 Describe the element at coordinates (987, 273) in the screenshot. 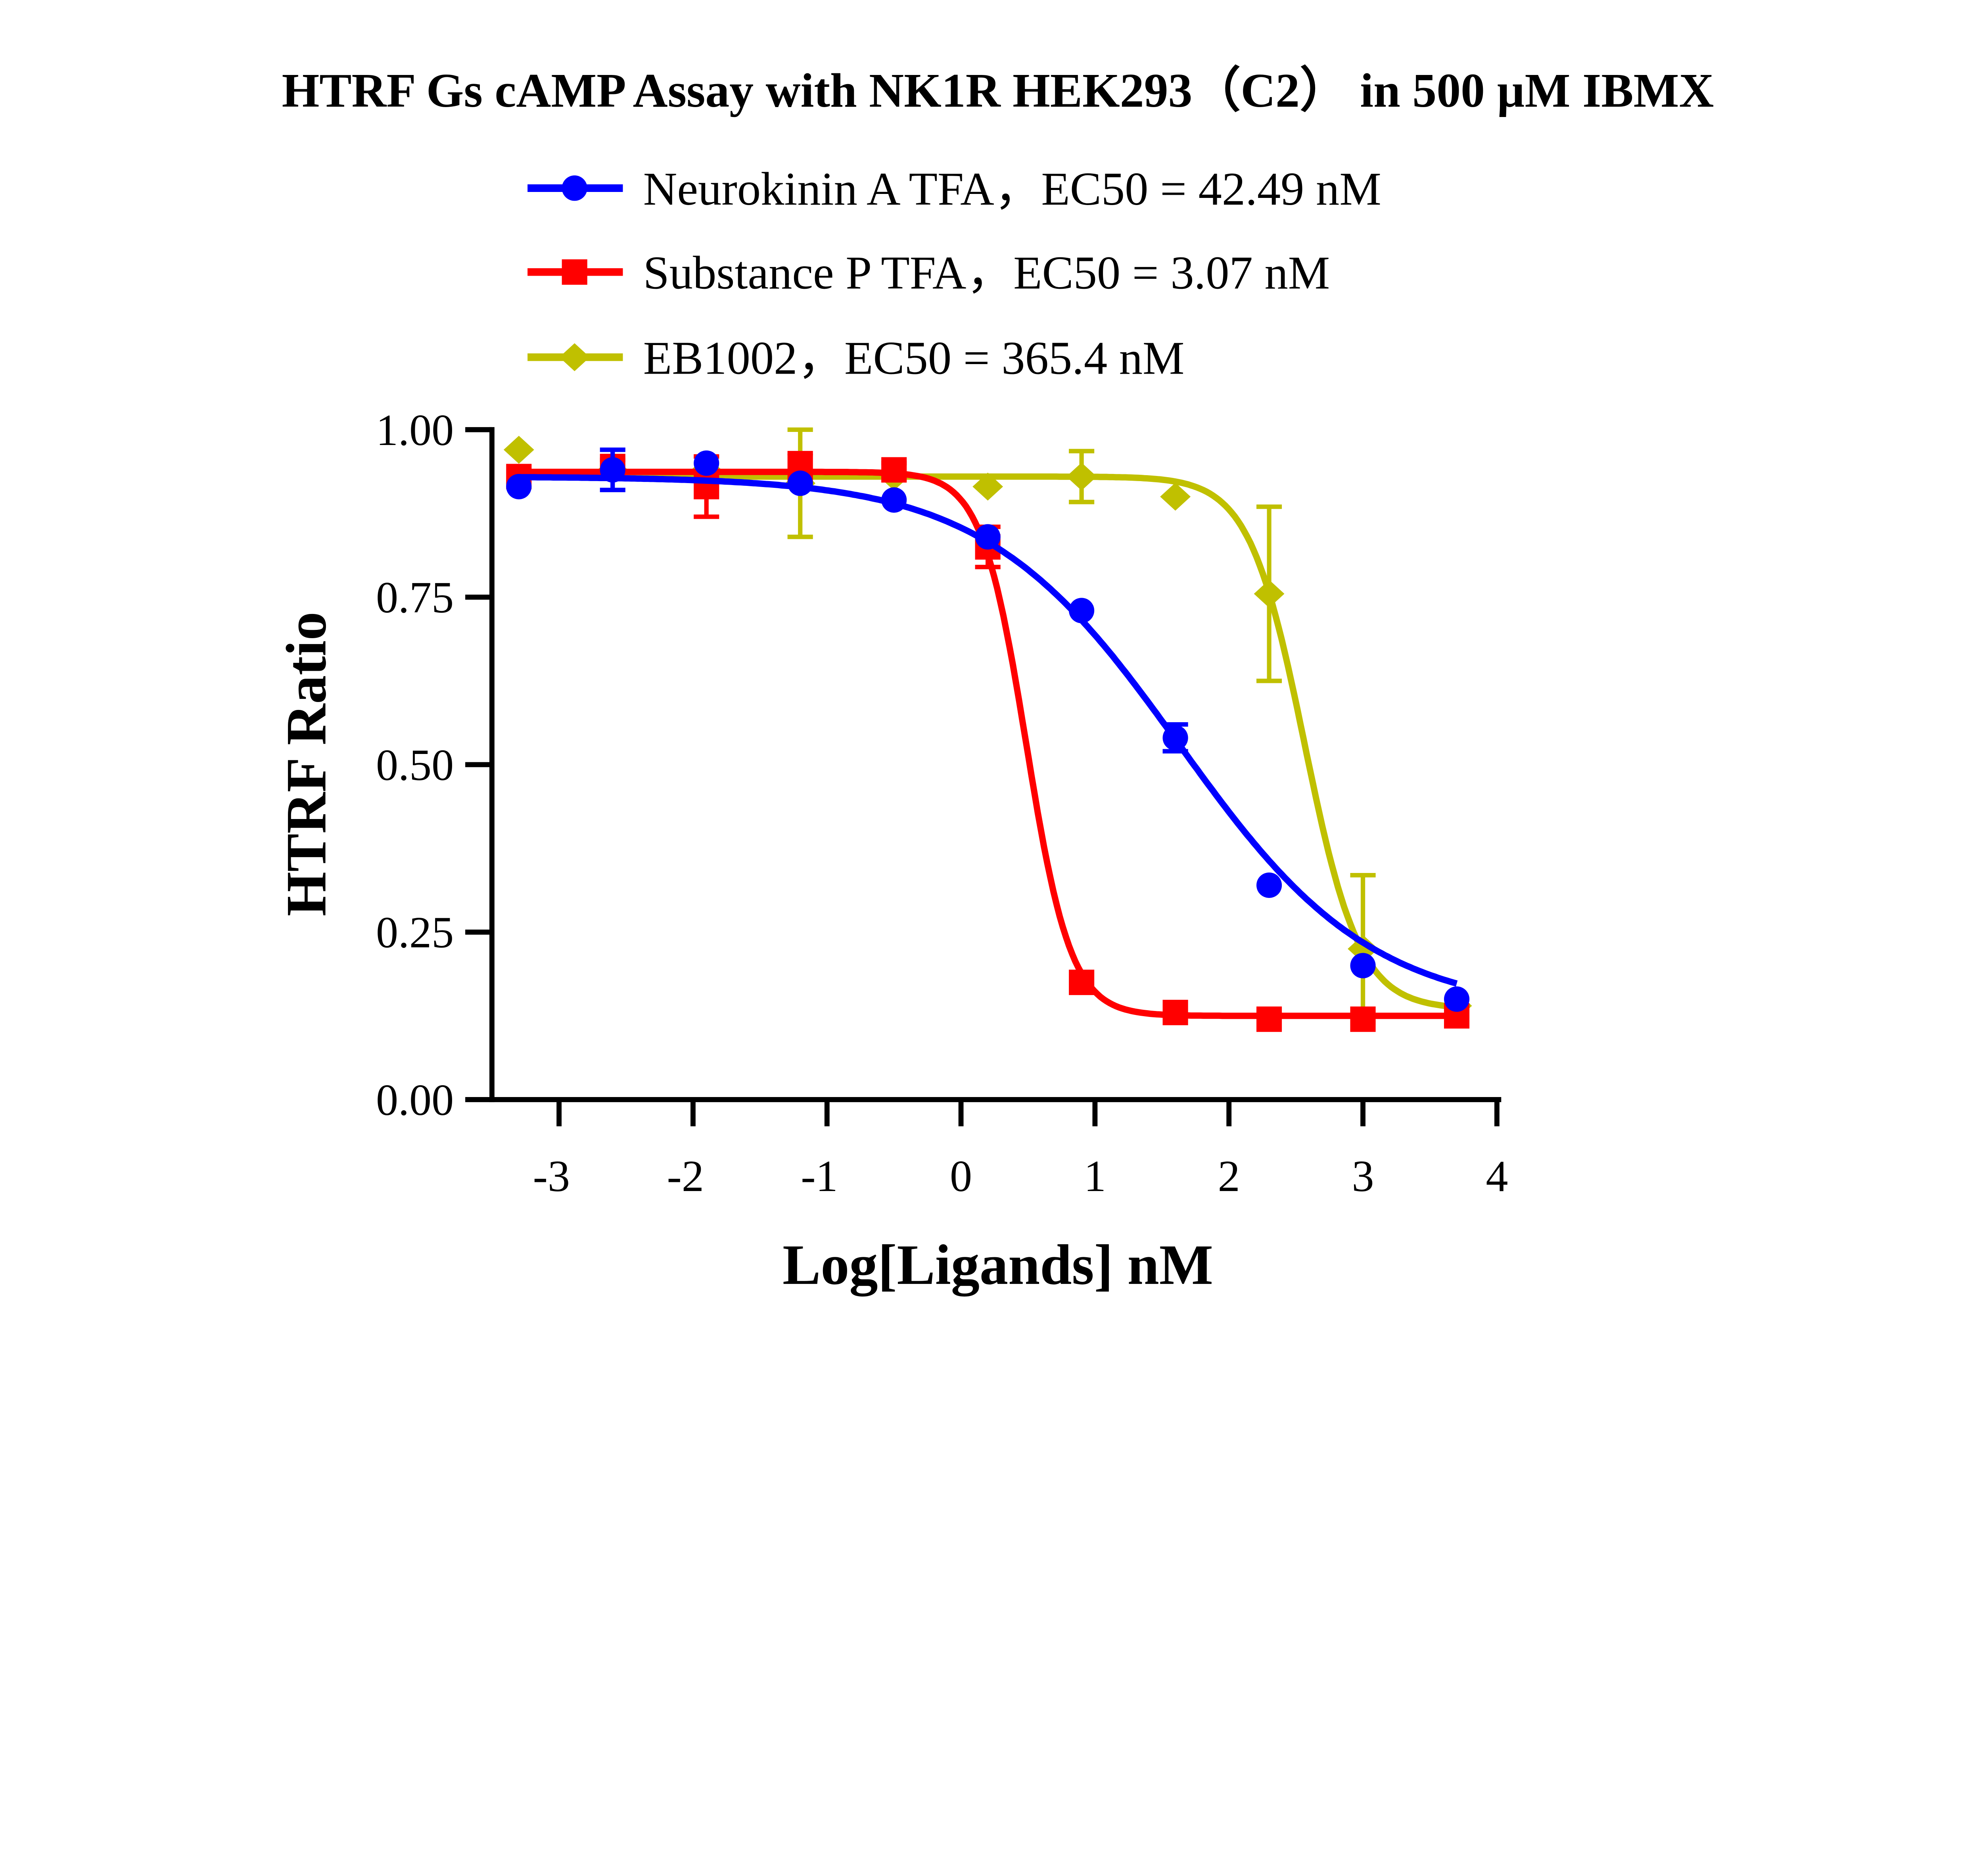

I see `legend-label: Substance P TFA，EC50 = 3.07 nM` at that location.